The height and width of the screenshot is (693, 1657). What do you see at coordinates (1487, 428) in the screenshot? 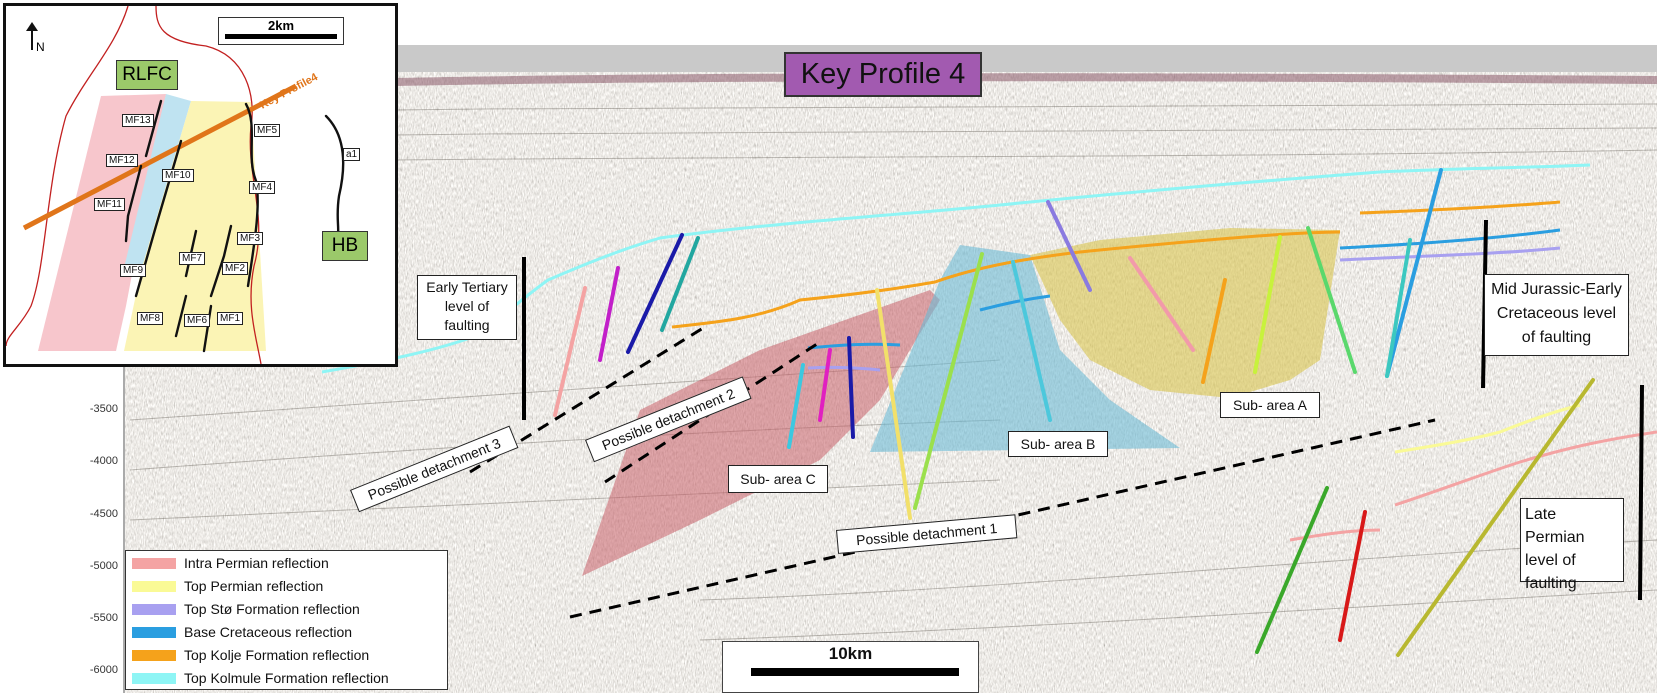
I see `top-permian-horizon` at bounding box center [1487, 428].